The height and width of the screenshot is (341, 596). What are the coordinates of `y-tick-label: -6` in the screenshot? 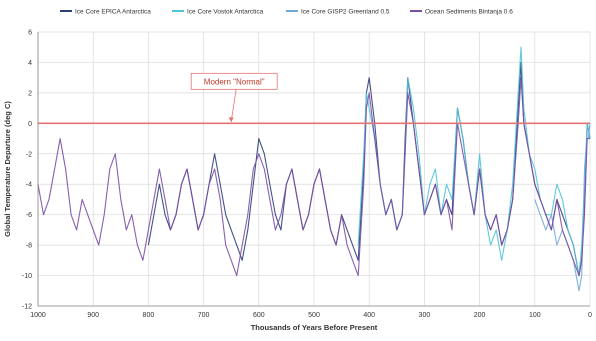 It's located at (29, 215).